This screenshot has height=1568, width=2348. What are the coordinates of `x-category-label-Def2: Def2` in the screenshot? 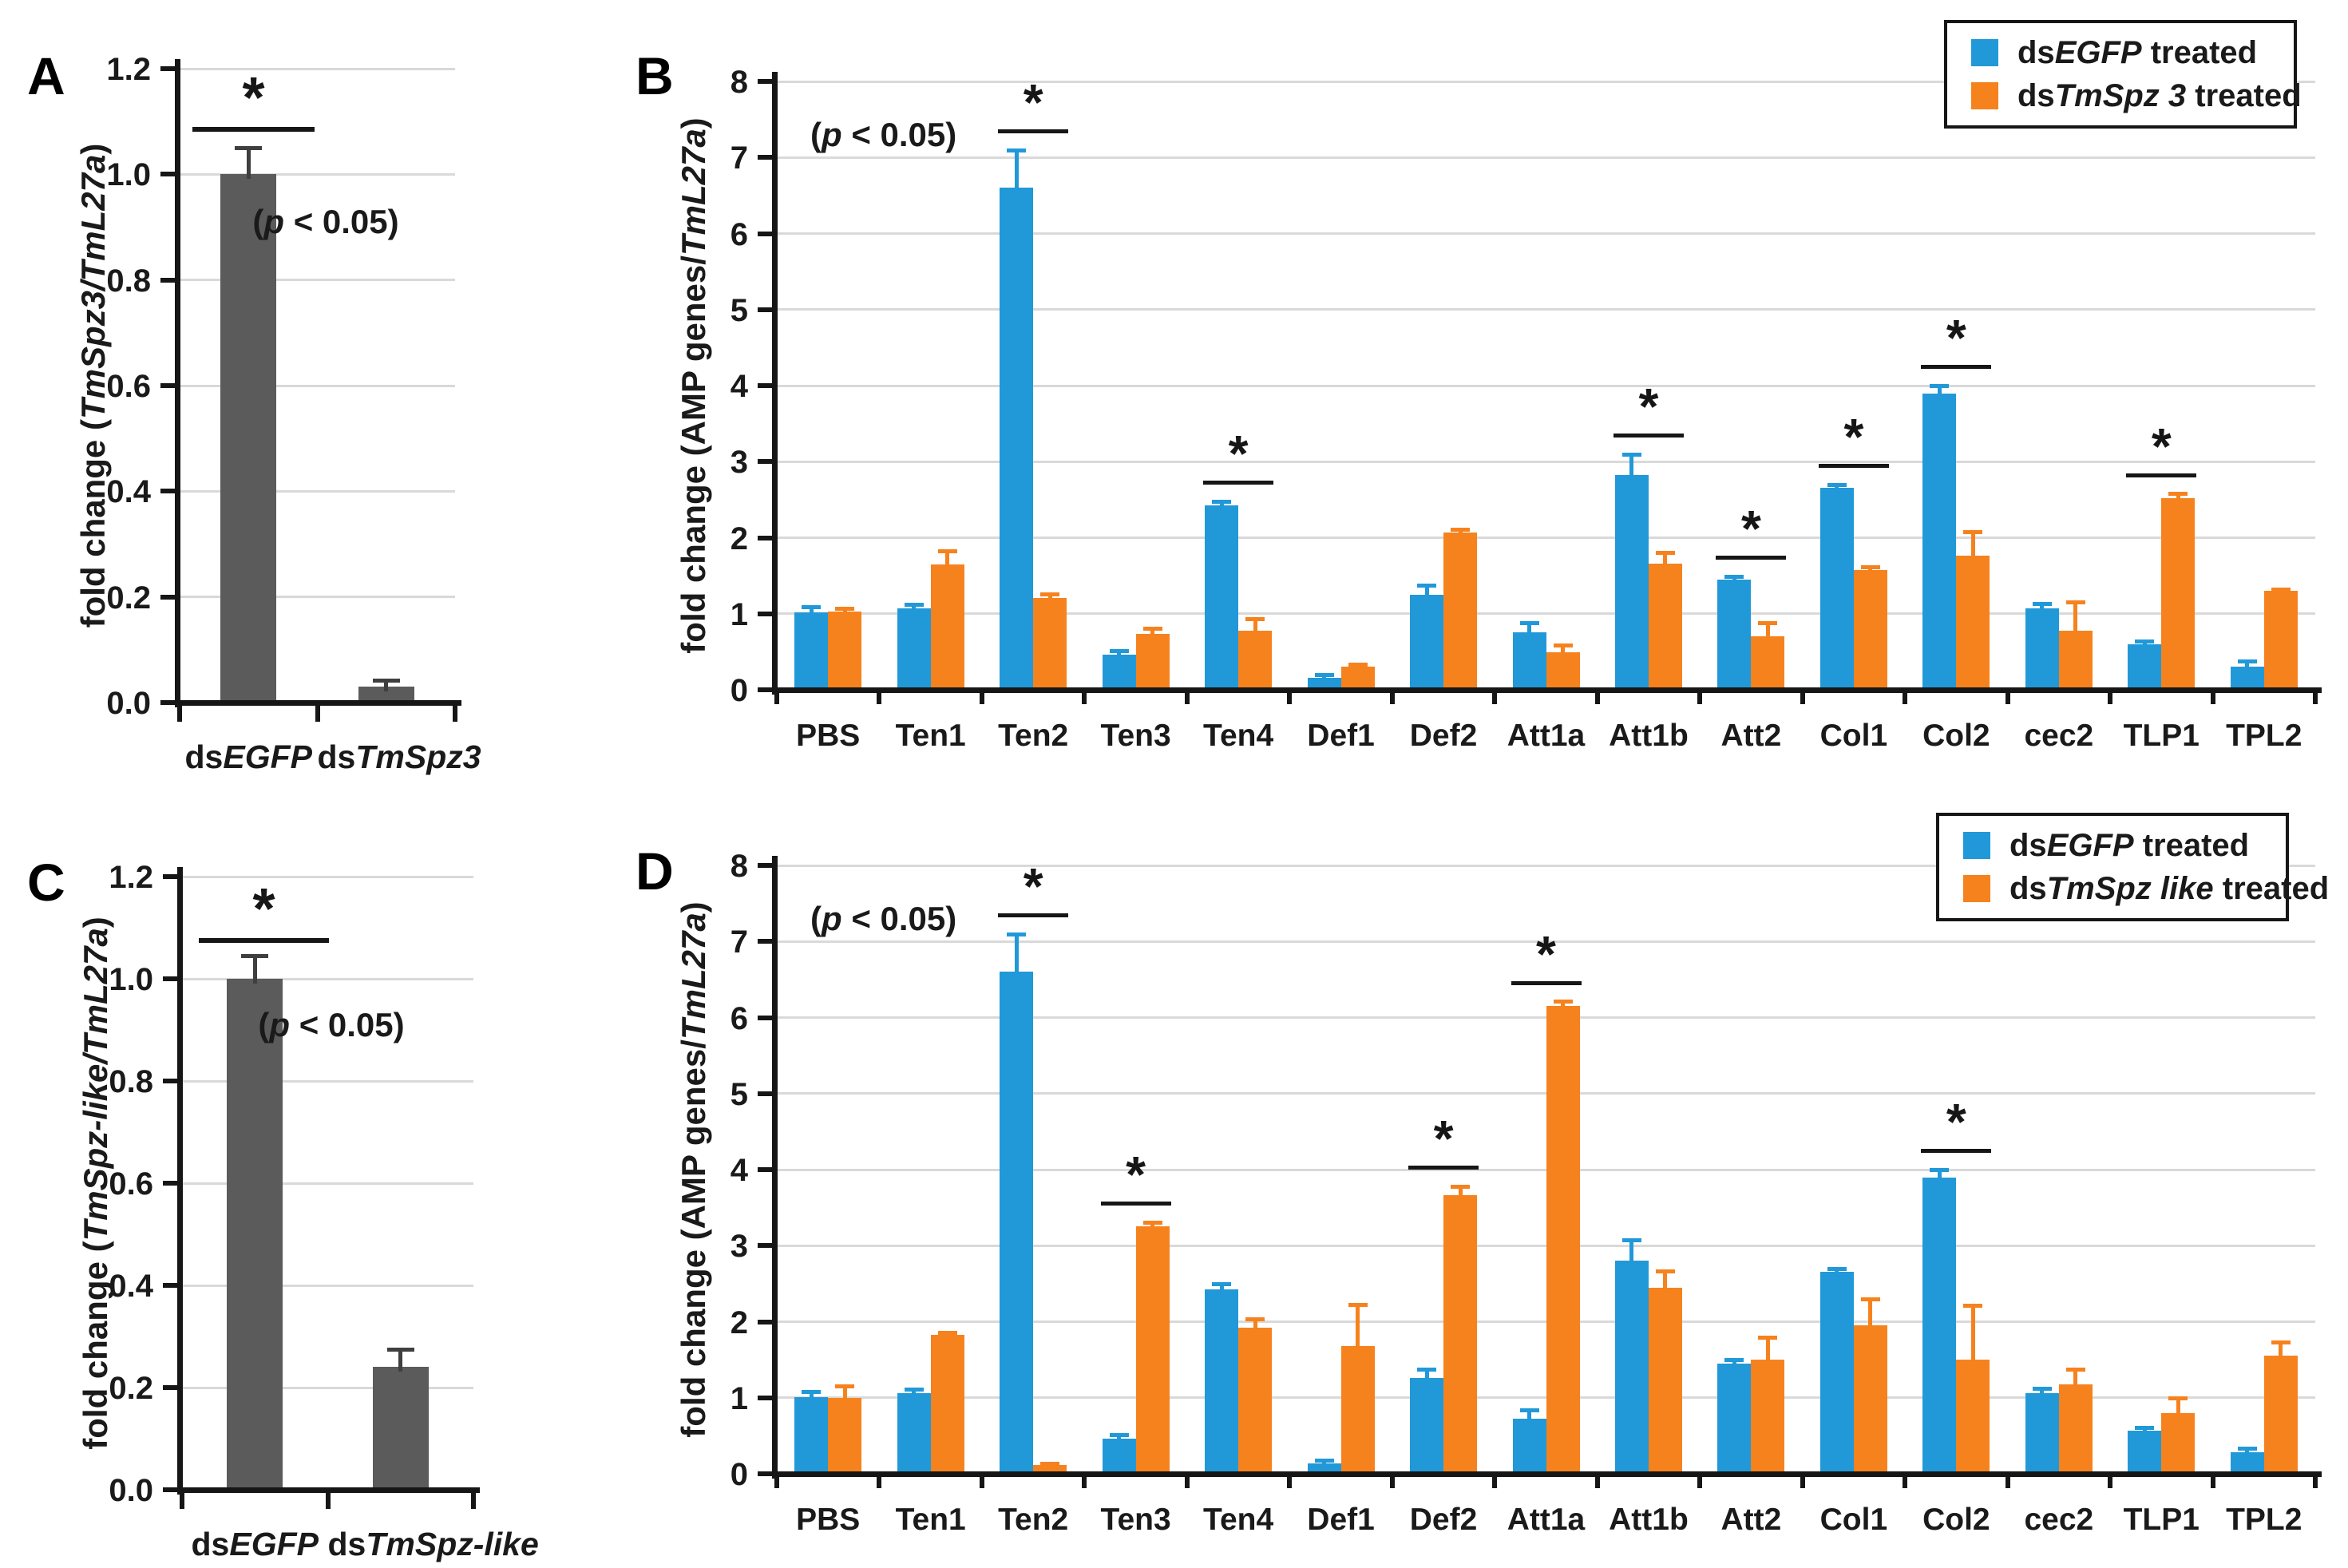 It's located at (1444, 736).